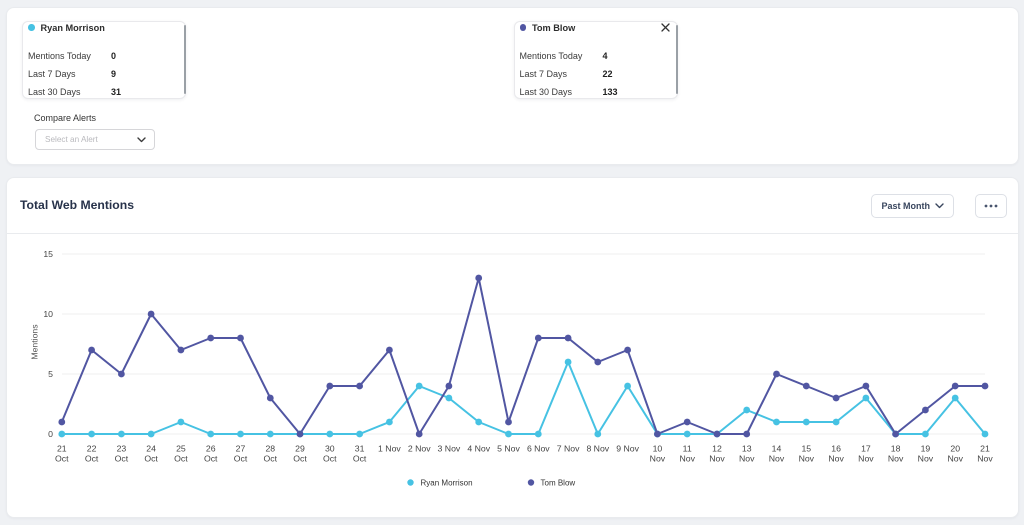 This screenshot has height=525, width=1024. I want to click on svg-text: 17, so click(866, 449).